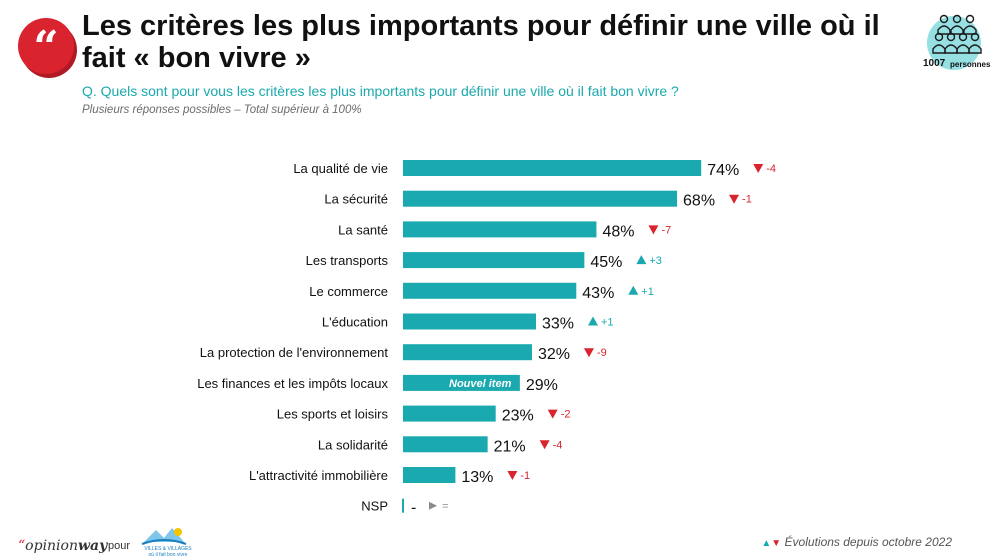  Describe the element at coordinates (602, 353) in the screenshot. I see `evolution-label: -9` at that location.